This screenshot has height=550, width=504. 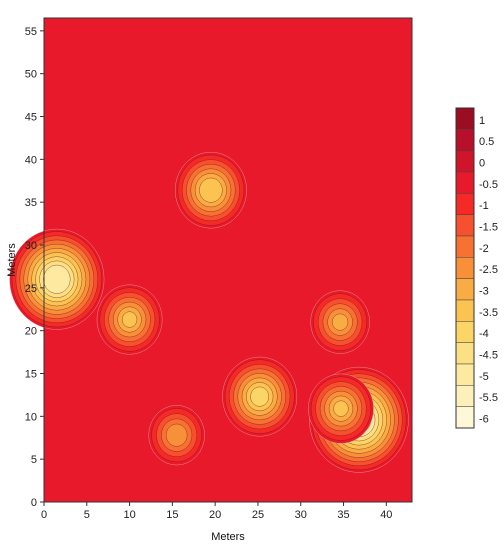 What do you see at coordinates (31, 118) in the screenshot?
I see `y-tick-label: 45` at bounding box center [31, 118].